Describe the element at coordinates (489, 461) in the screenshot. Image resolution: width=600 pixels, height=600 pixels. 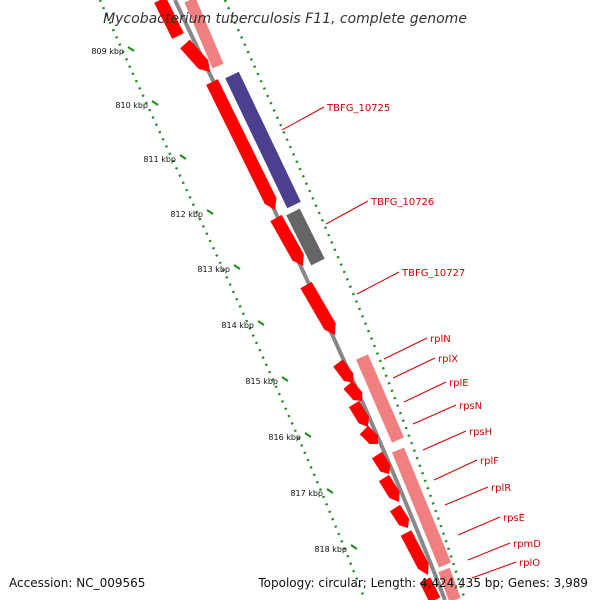
I see `gene-label: rplF` at that location.